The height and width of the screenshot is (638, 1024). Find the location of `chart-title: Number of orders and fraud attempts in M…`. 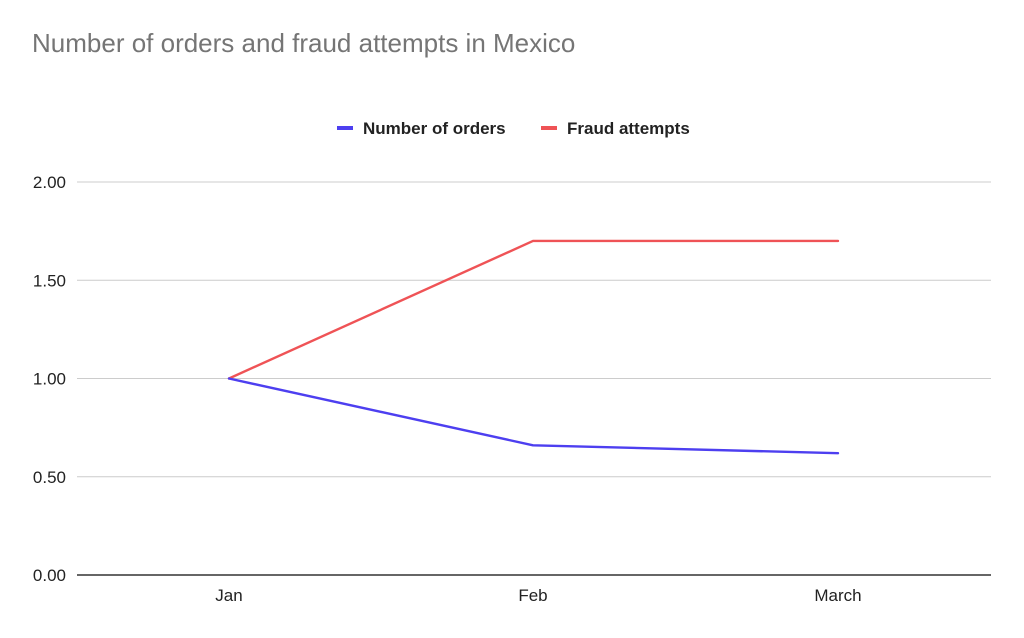

chart-title: Number of orders and fraud attempts in M… is located at coordinates (304, 43).